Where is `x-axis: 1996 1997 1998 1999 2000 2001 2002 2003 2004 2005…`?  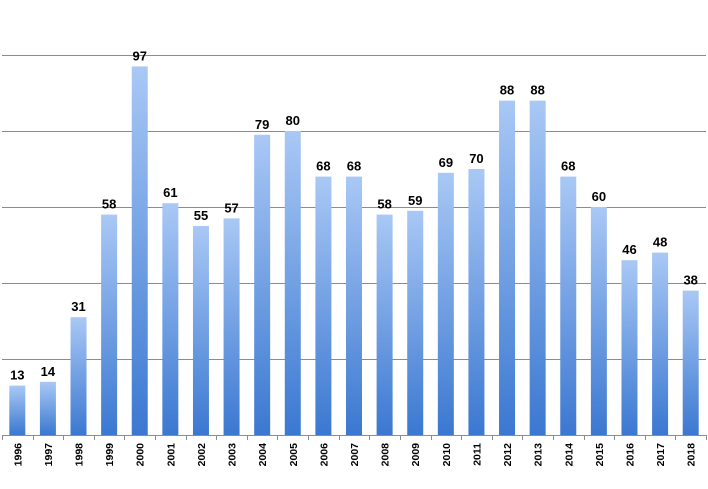 x-axis: 1996 1997 1998 1999 2000 2001 2002 2003 2004 2005… is located at coordinates (354, 450).